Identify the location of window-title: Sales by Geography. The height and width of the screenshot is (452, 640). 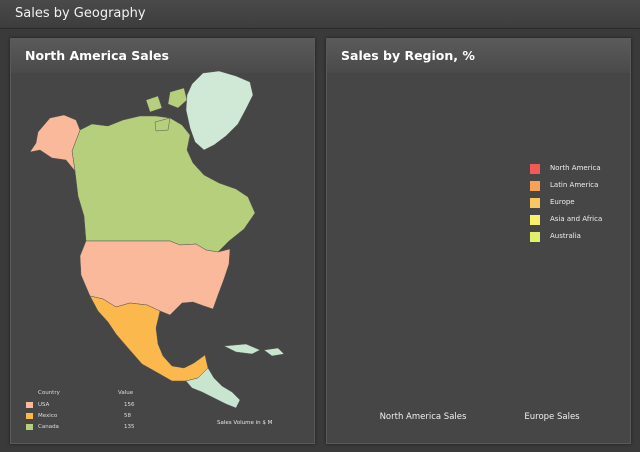
(80, 13).